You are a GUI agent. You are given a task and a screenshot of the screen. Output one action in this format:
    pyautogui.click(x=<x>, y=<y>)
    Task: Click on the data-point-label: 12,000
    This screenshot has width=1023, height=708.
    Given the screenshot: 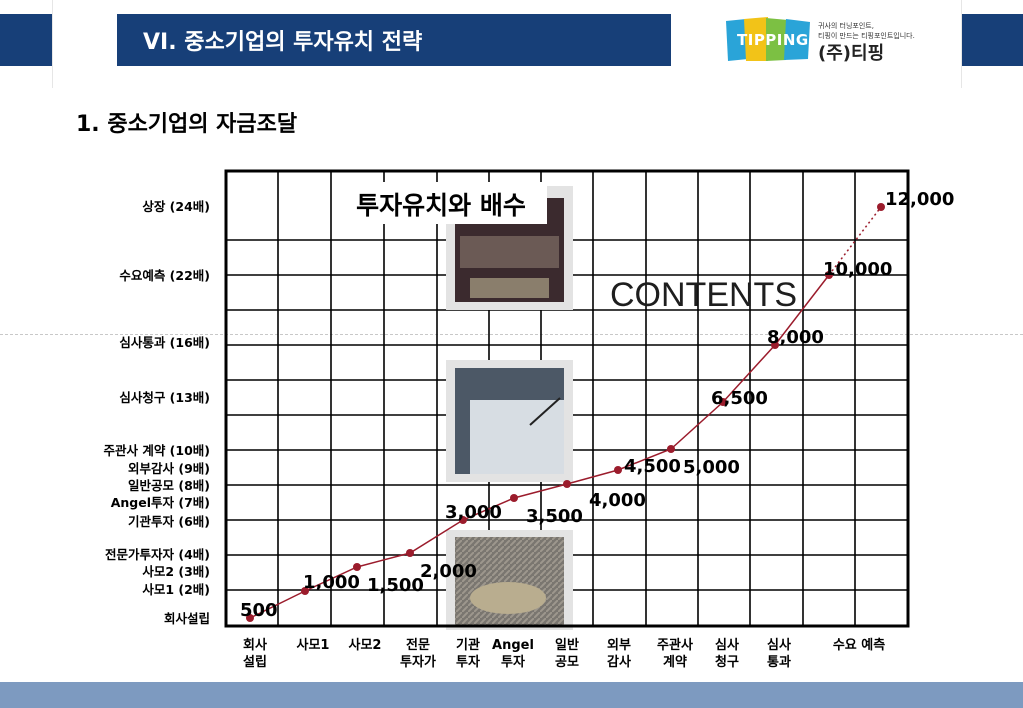 What is the action you would take?
    pyautogui.click(x=919, y=199)
    